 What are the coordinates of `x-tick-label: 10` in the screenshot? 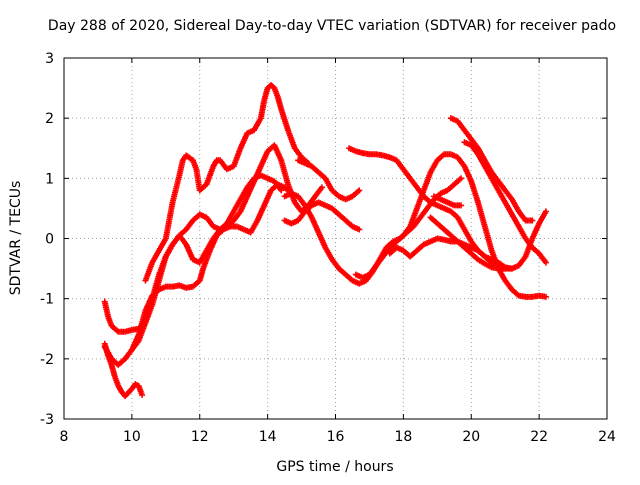 It's located at (132, 437).